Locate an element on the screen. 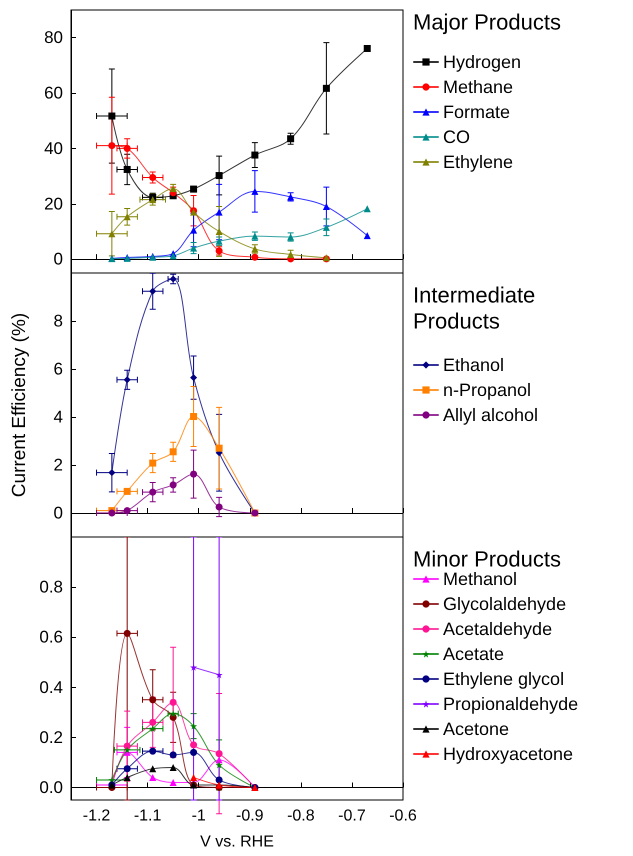  y-tick-label: 60 is located at coordinates (53, 93).